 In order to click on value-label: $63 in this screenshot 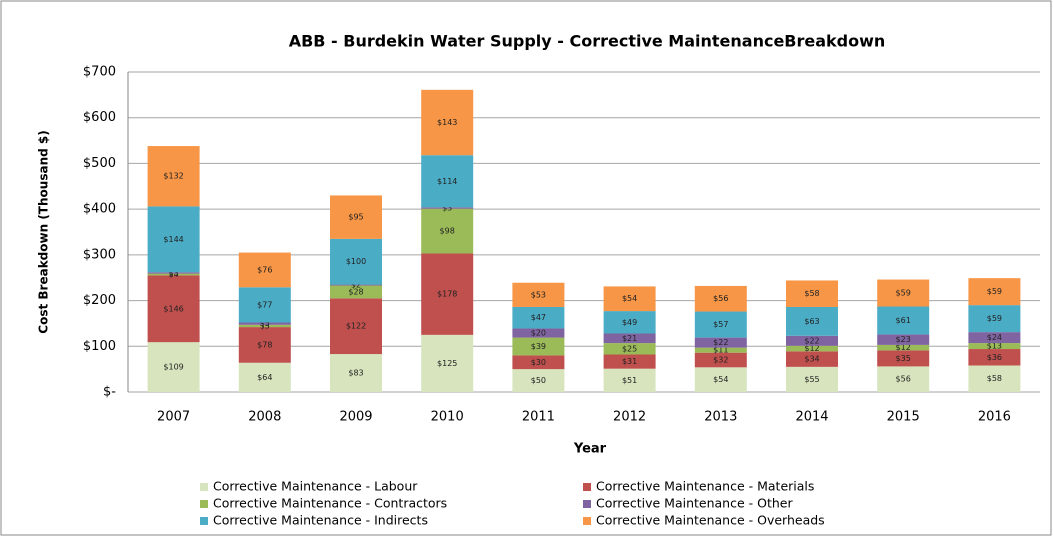, I will do `click(811, 321)`.